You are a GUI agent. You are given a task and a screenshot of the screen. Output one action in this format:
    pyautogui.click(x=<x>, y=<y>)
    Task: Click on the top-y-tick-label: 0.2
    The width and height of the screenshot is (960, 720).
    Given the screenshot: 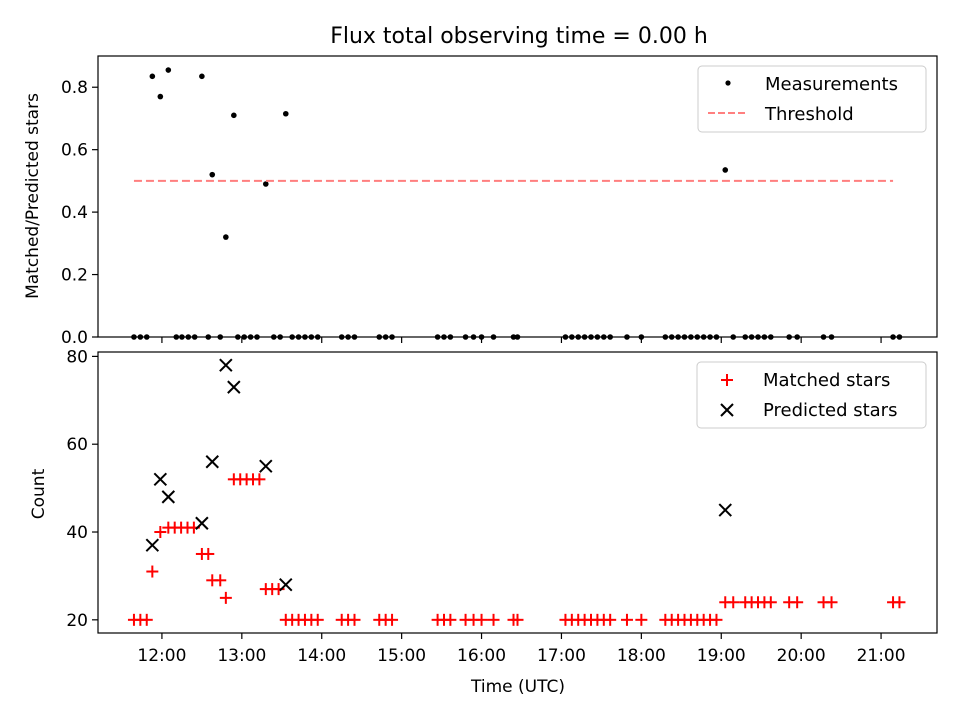 What is the action you would take?
    pyautogui.click(x=74, y=276)
    